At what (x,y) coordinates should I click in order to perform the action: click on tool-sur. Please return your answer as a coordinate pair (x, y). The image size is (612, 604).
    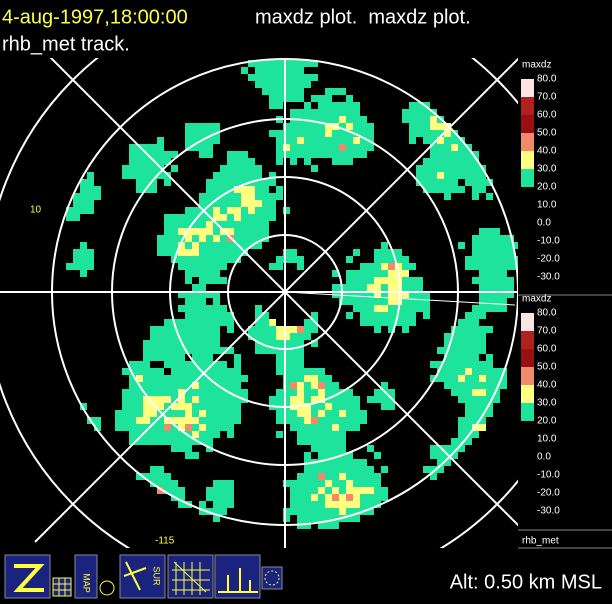
    Looking at the image, I should click on (142, 576).